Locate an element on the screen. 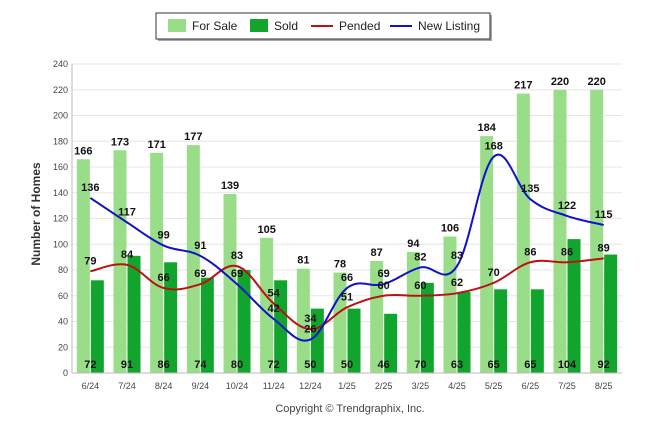 This screenshot has width=646, height=434. data-label-sold: 86 is located at coordinates (164, 365).